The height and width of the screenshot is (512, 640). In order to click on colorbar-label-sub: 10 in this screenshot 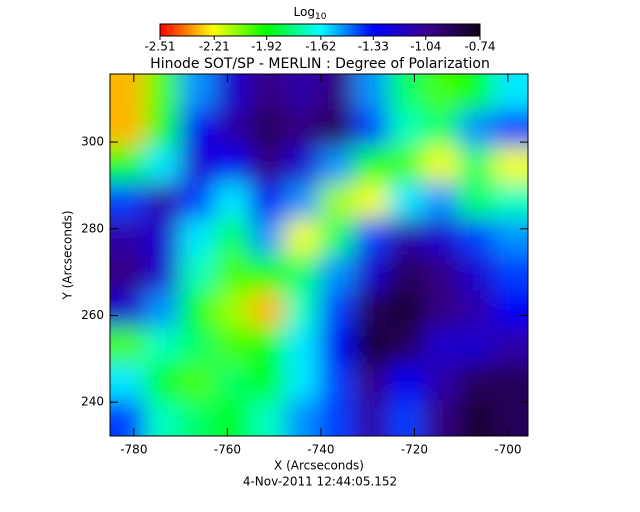, I will do `click(321, 17)`.